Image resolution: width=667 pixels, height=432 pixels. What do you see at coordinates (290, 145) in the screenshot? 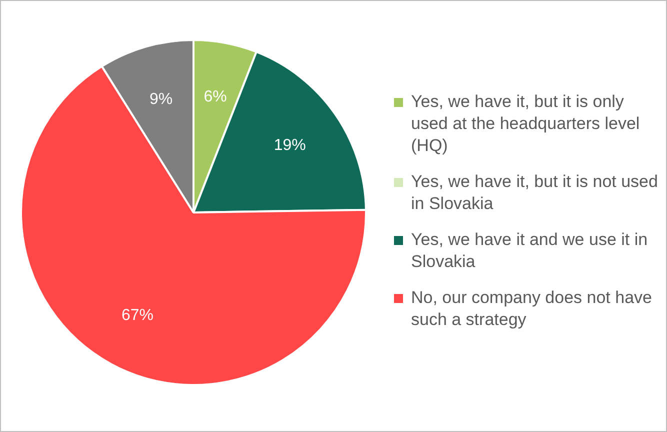
I see `data-label: 19%` at bounding box center [290, 145].